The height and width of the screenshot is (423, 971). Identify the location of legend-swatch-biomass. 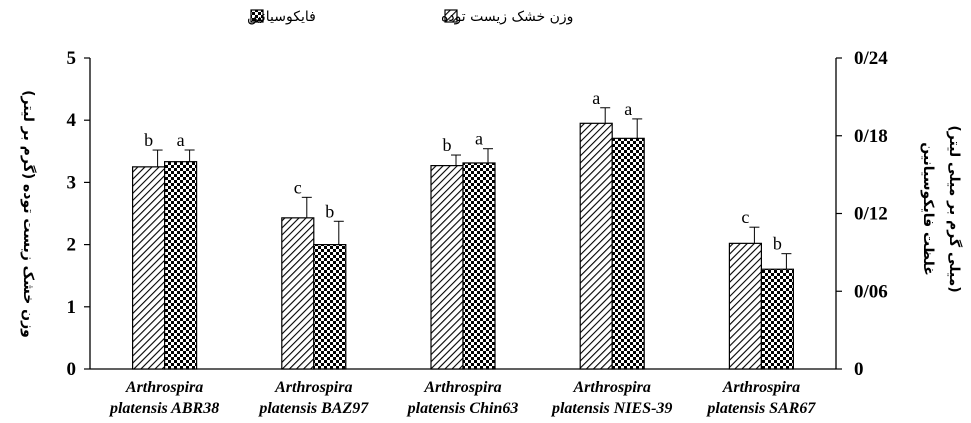
(451, 16).